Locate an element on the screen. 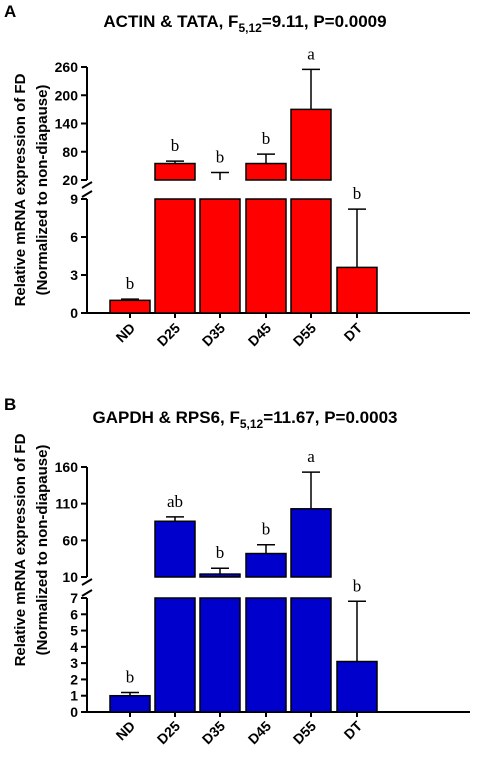  y-tick-label: 4 is located at coordinates (74, 647).